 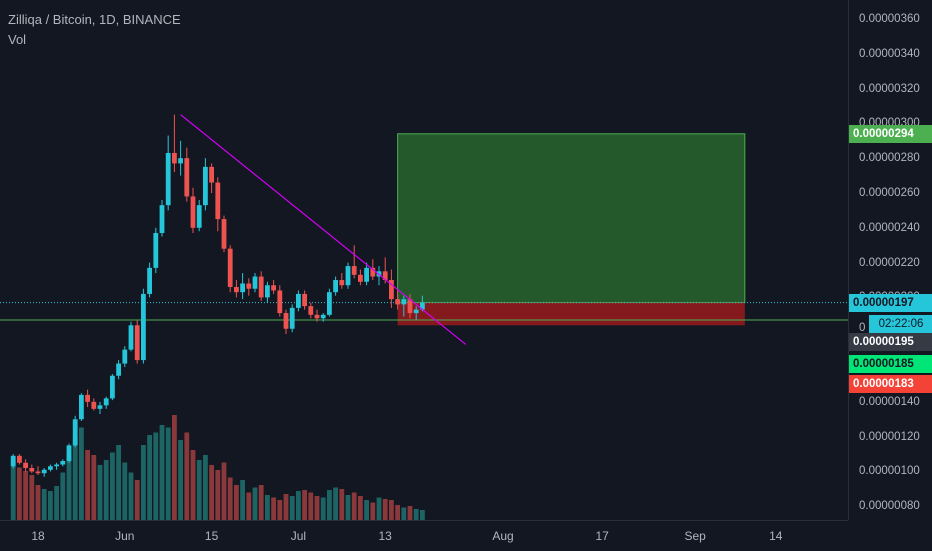 What do you see at coordinates (889, 471) in the screenshot?
I see `y-tick-label: 0.00000100` at bounding box center [889, 471].